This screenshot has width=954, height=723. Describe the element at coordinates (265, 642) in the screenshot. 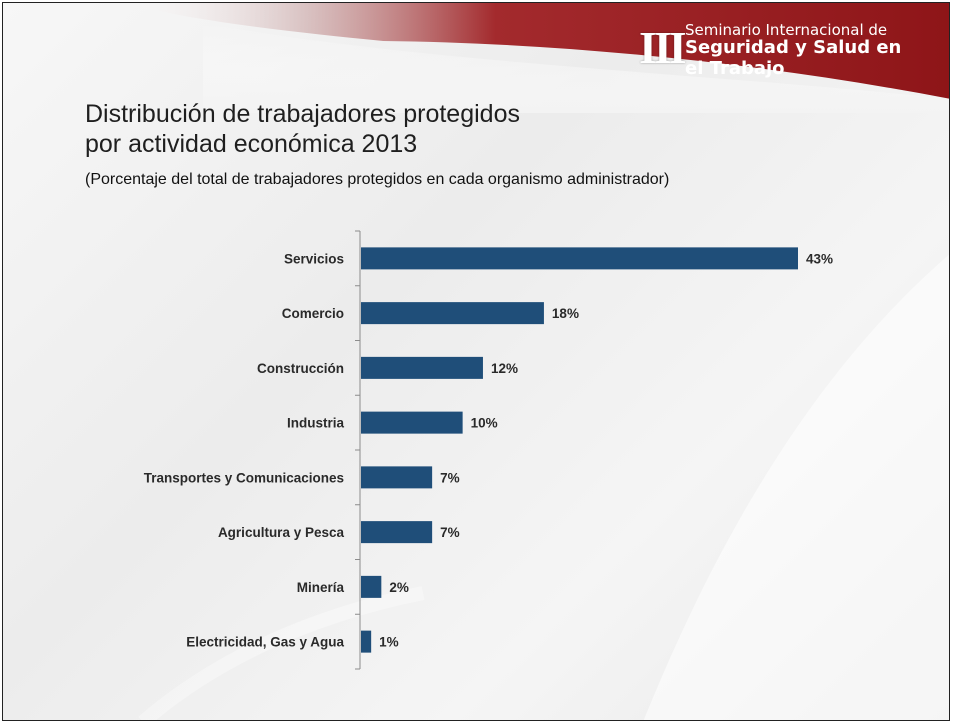

I see `category-label: Electricidad, Gas y Agua` at that location.